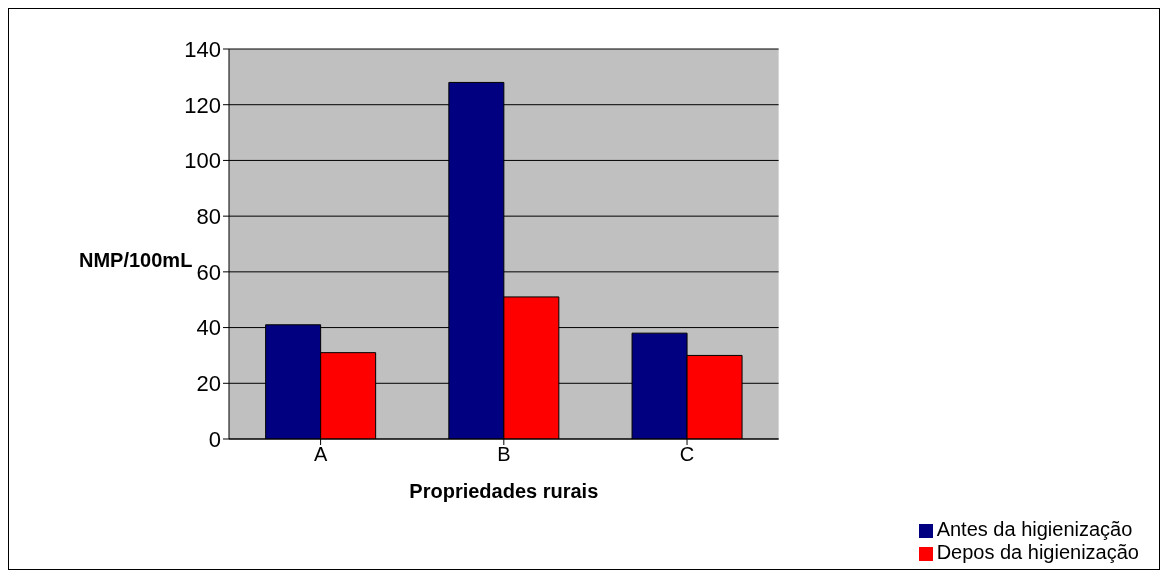  What do you see at coordinates (320, 454) in the screenshot?
I see `x-tick-label: A` at bounding box center [320, 454].